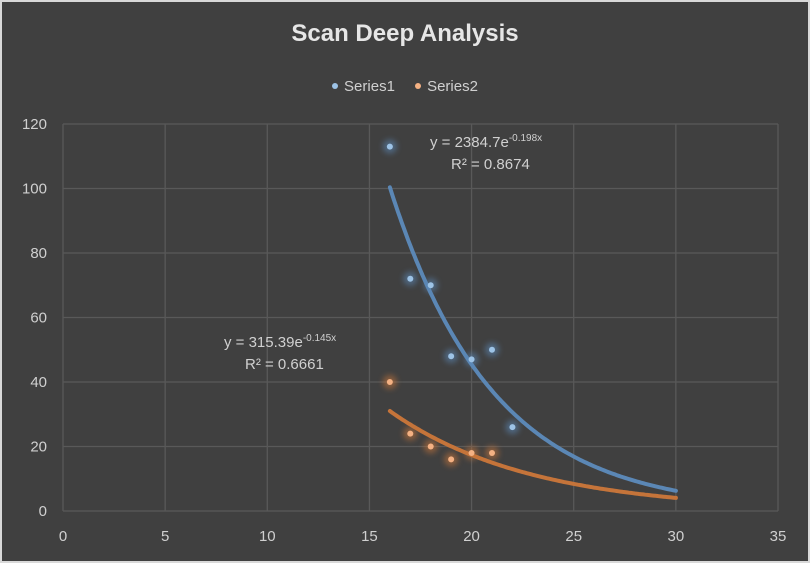  Describe the element at coordinates (165, 536) in the screenshot. I see `svg-text: 5` at that location.